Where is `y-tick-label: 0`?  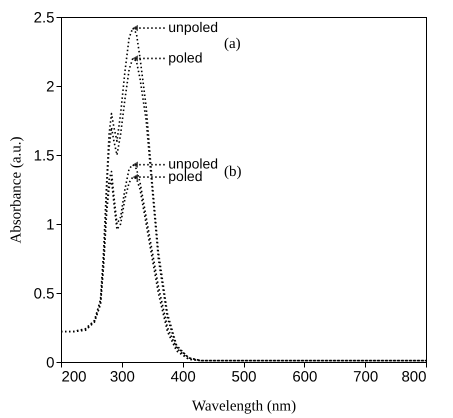
y-tick-label: 0 is located at coordinates (50, 363).